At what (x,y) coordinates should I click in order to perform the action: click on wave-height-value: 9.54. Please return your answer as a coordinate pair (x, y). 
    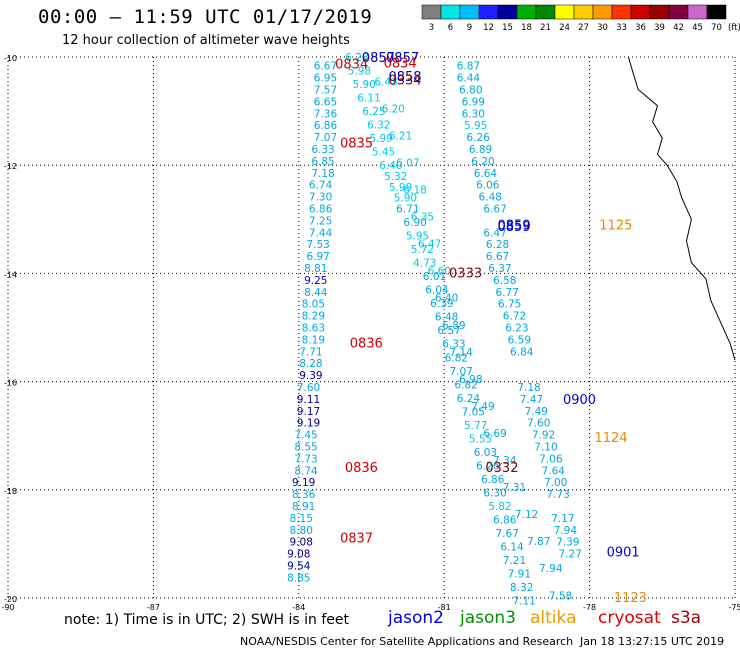
    Looking at the image, I should click on (299, 567).